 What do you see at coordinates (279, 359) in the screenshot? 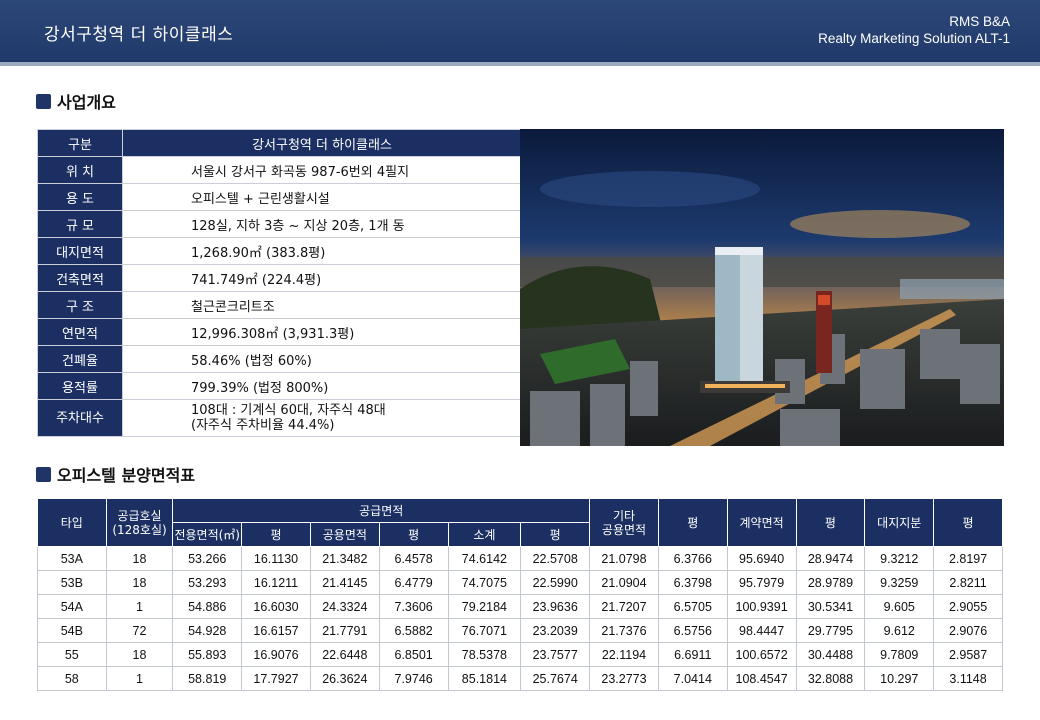
I see `overview-row: 건폐율 58.46% (법정 60%)` at bounding box center [279, 359].